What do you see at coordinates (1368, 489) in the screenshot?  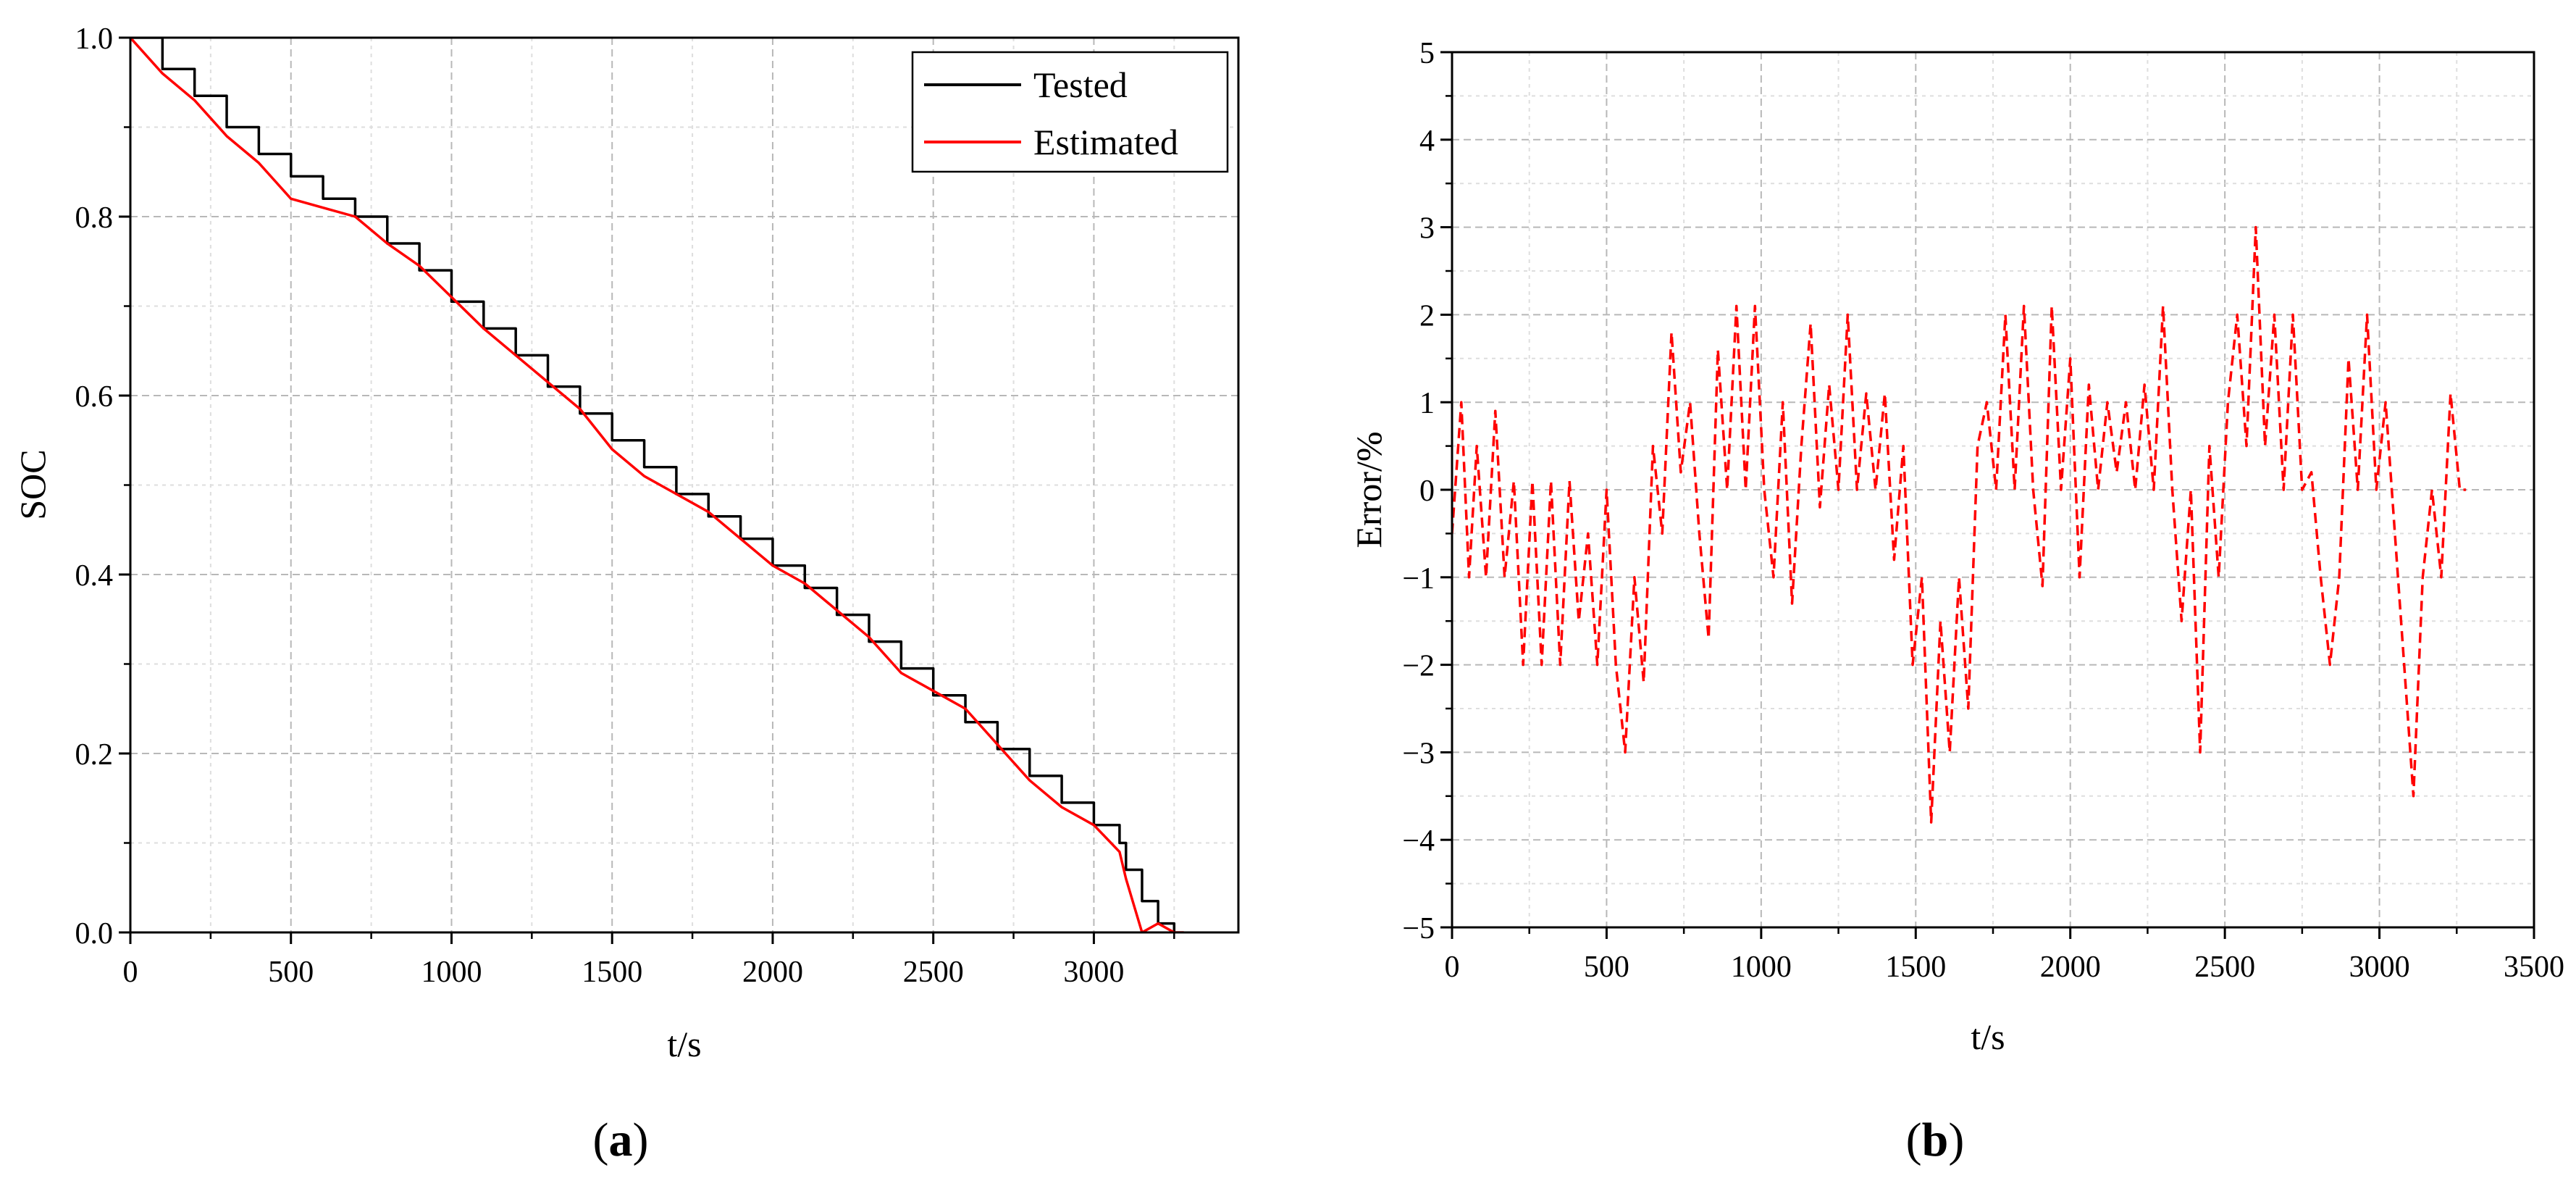 I see `panel-b-y-axis-label: Error/%` at bounding box center [1368, 489].